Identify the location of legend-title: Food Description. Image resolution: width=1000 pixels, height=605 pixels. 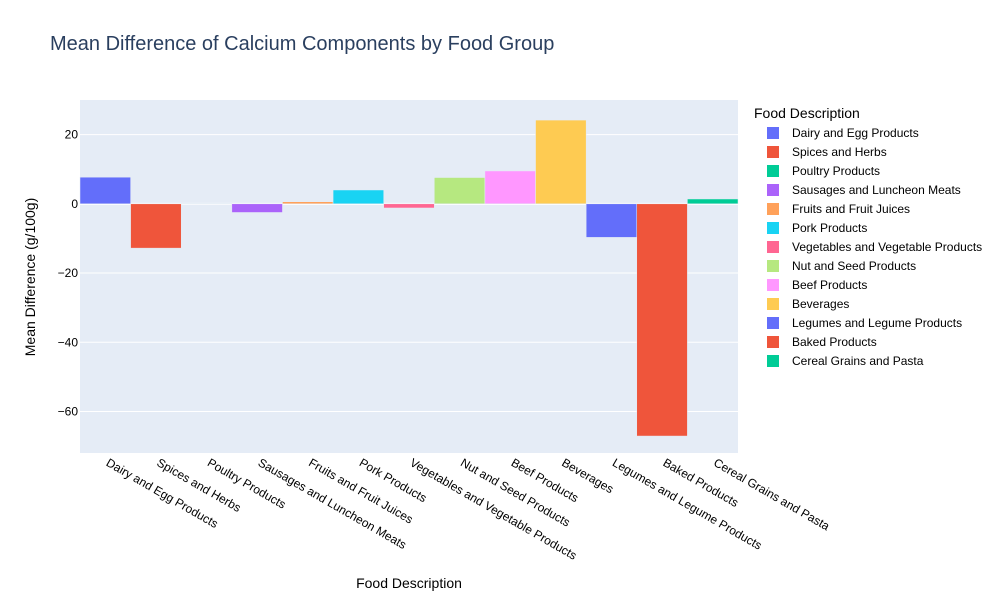
(807, 113).